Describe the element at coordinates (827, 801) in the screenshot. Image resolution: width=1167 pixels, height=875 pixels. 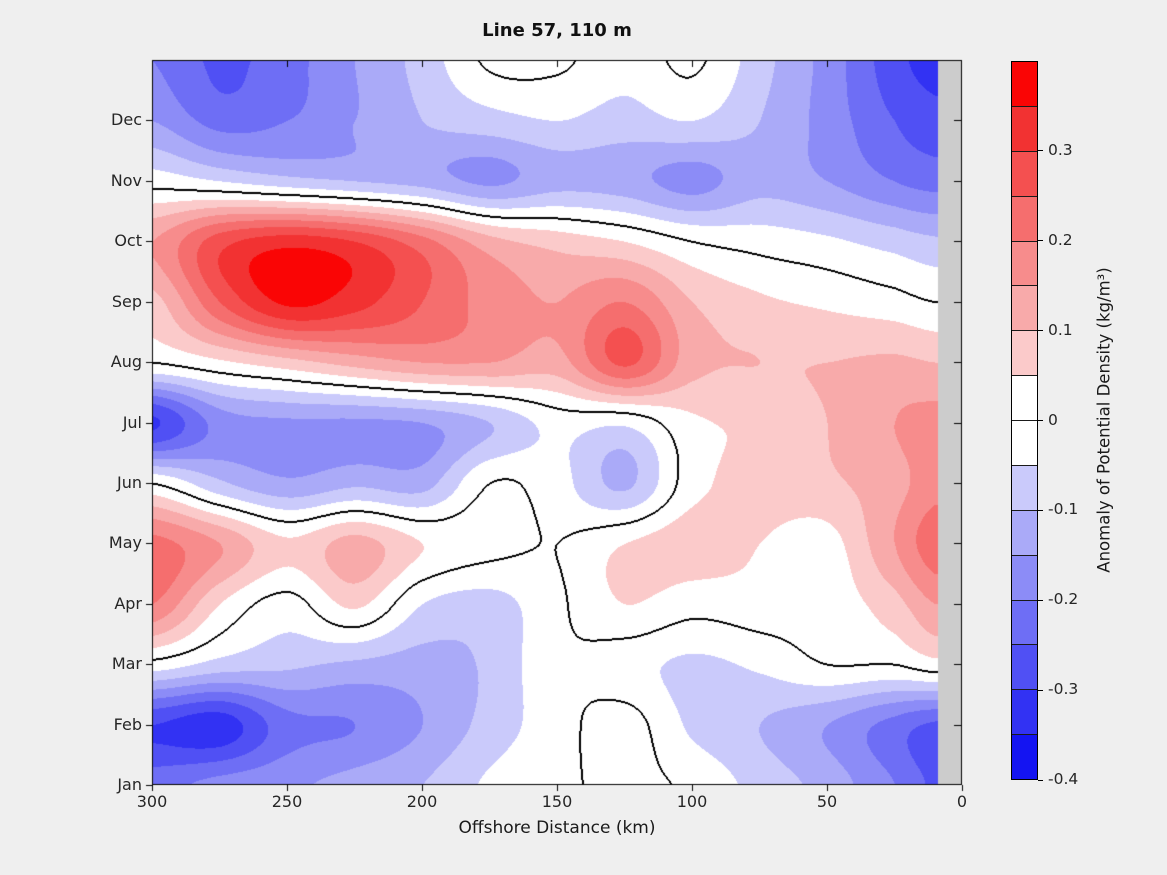
I see `x-tick-label-50: 50` at that location.